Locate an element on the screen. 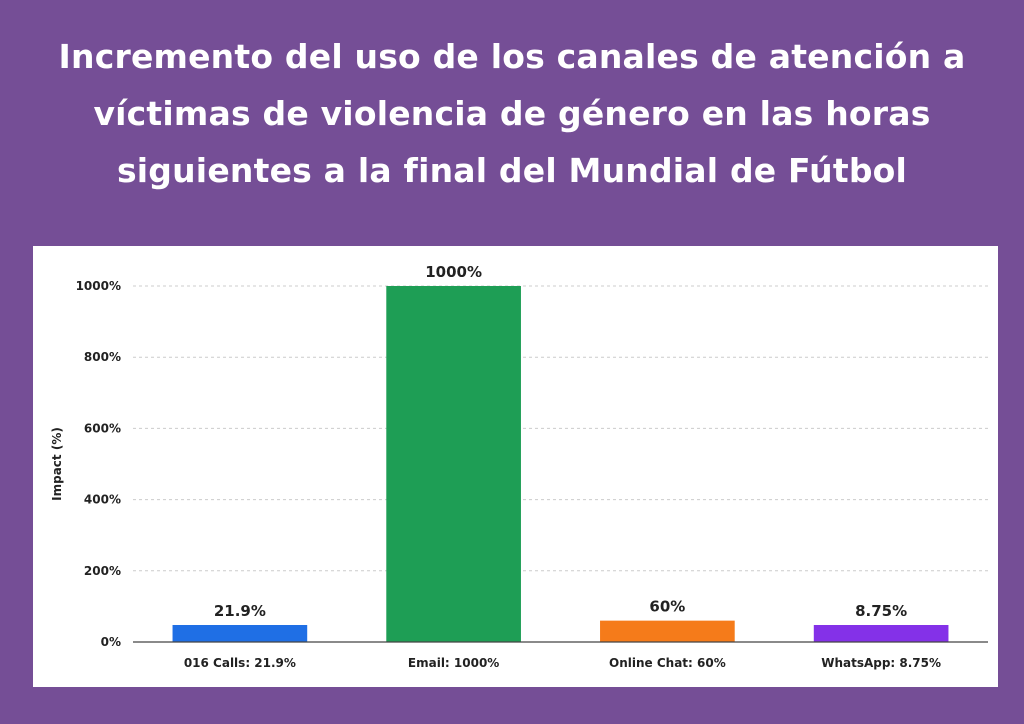 The image size is (1024, 724). bar-value-label: 8.75% is located at coordinates (881, 611).